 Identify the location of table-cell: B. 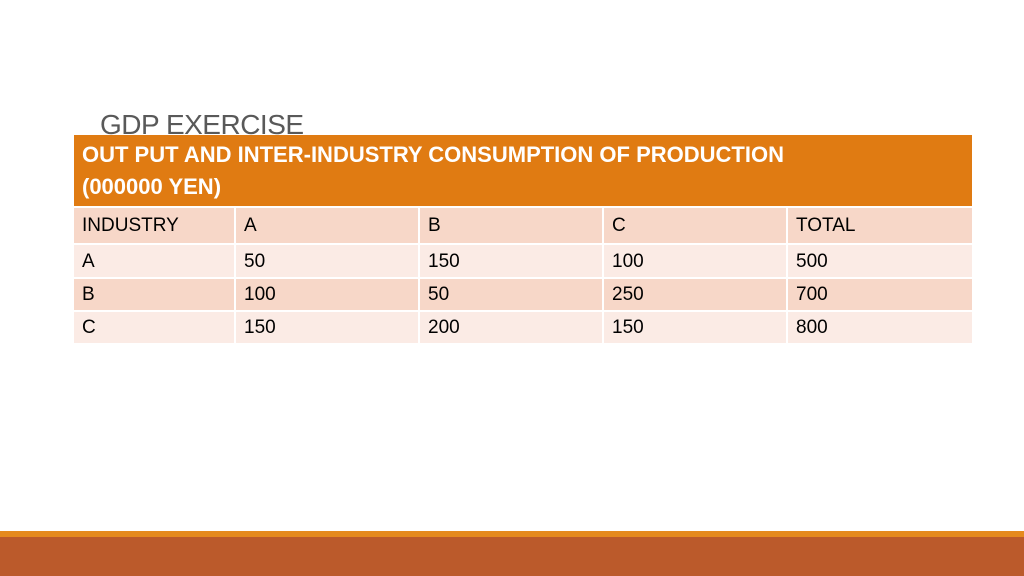
(154, 295).